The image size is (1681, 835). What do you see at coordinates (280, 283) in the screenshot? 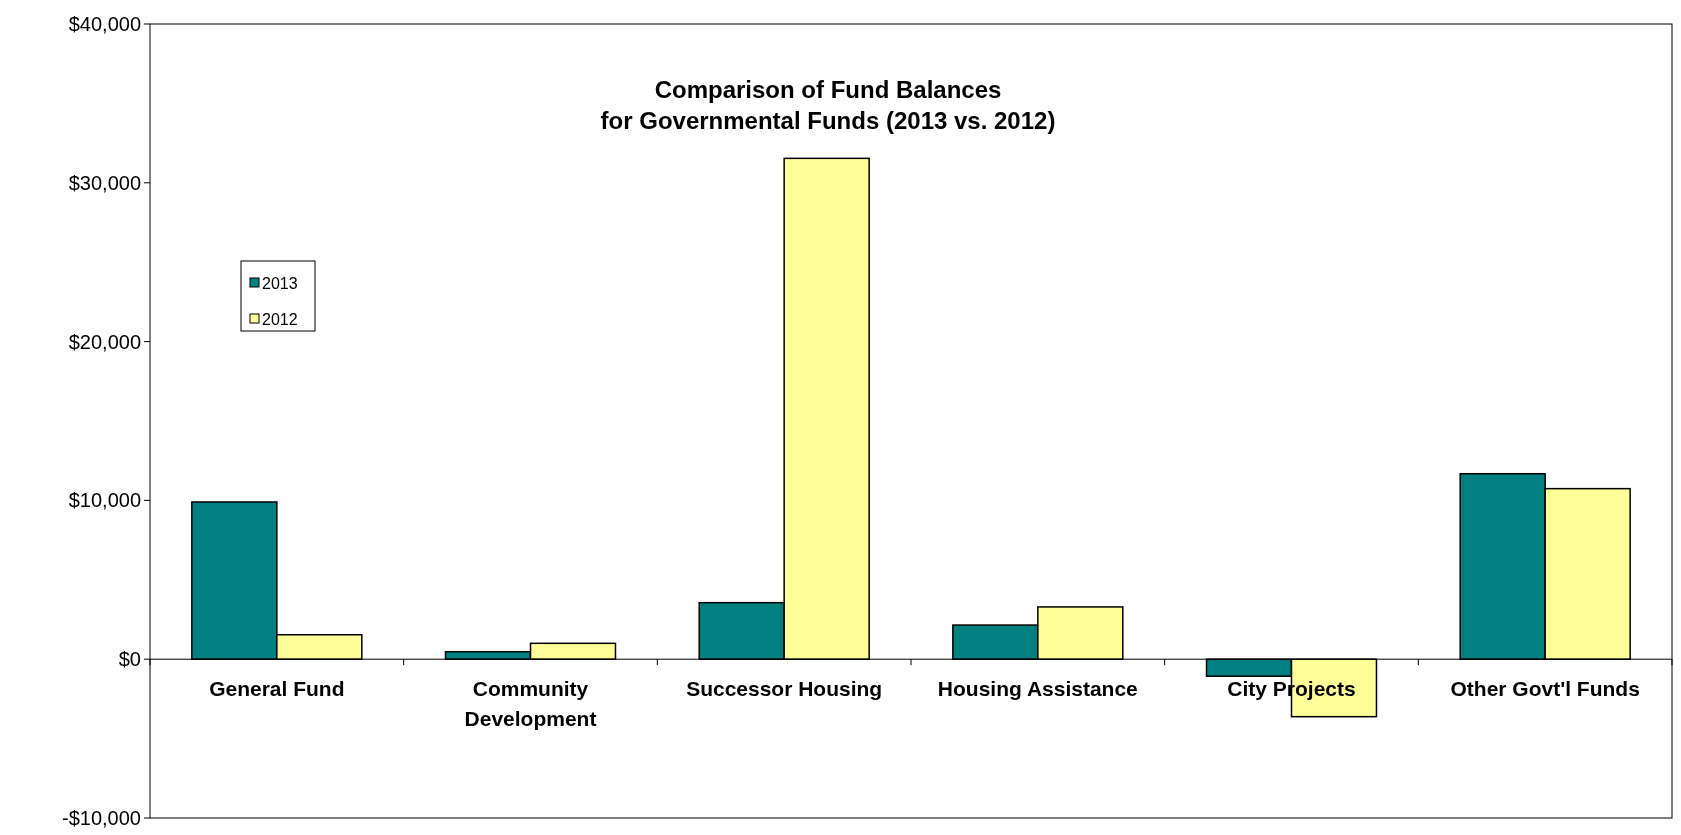
I see `legend-label: 2013` at bounding box center [280, 283].